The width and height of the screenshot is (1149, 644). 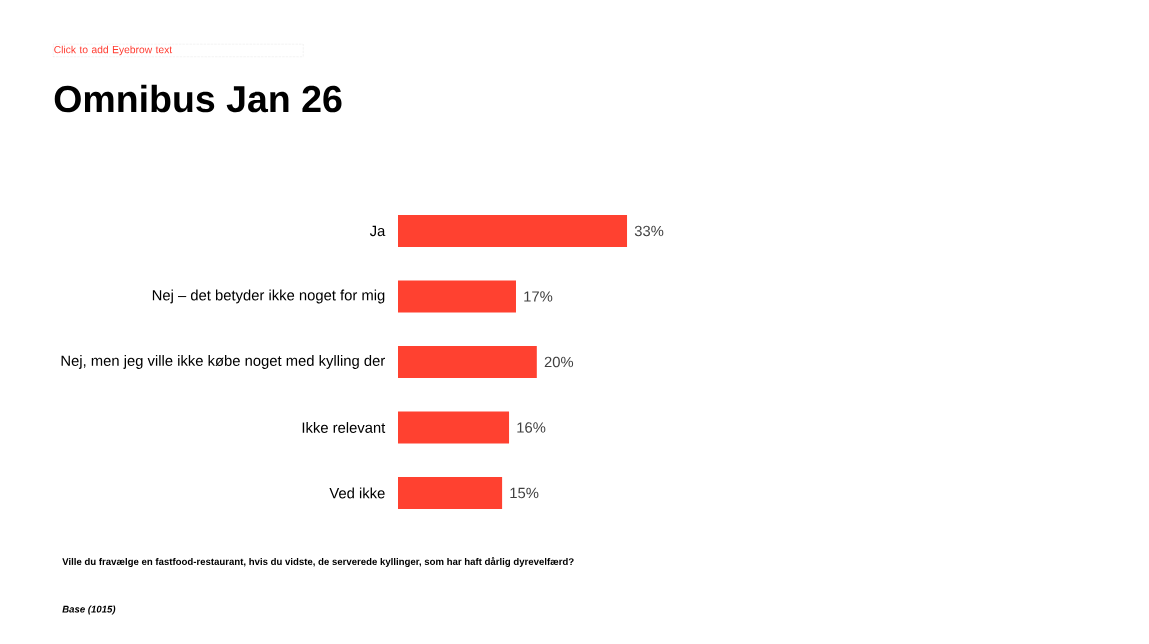 What do you see at coordinates (268, 296) in the screenshot?
I see `y-tick-label: Nej – det betyder ikke noget for mig` at bounding box center [268, 296].